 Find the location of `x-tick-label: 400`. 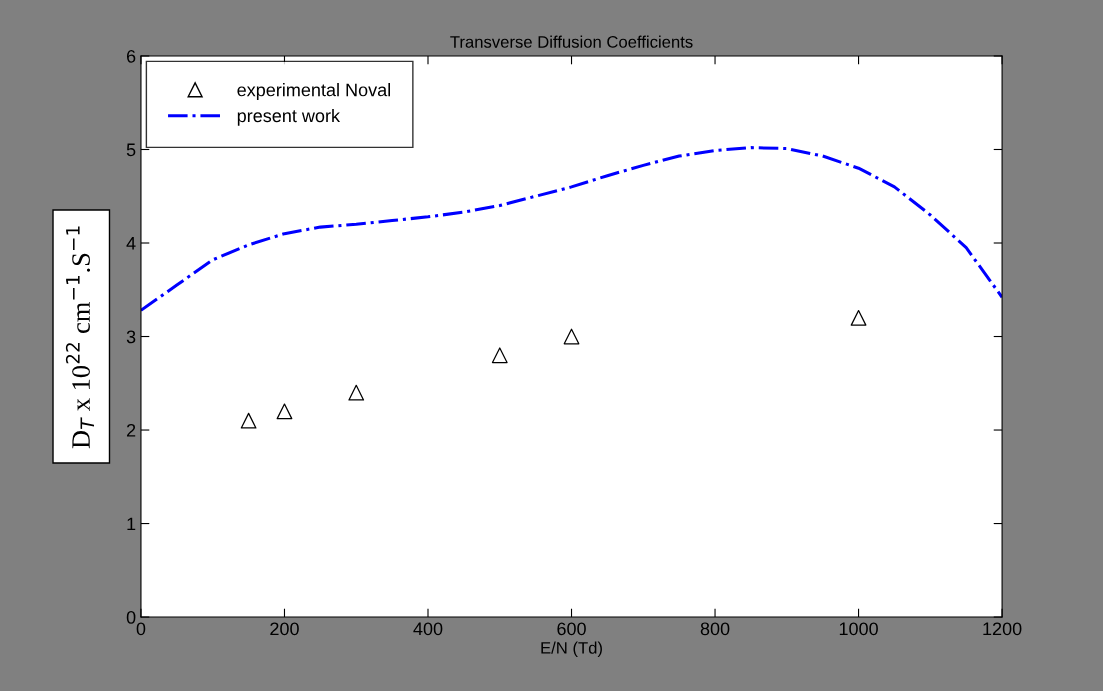

x-tick-label: 400 is located at coordinates (428, 629).